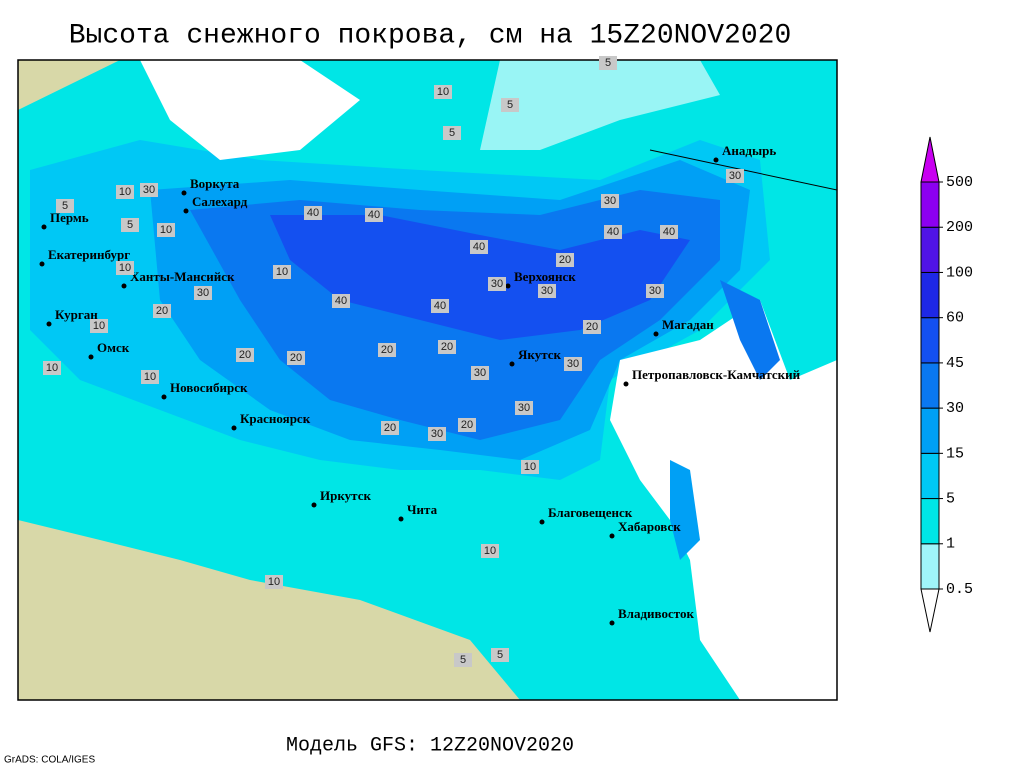  What do you see at coordinates (545, 276) in the screenshot?
I see `city-label: Верхоянск` at bounding box center [545, 276].